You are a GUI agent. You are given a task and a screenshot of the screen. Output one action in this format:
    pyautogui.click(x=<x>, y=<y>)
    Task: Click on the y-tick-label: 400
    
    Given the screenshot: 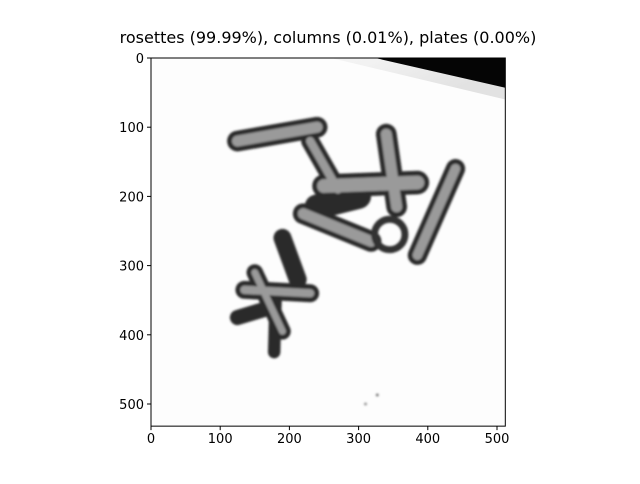 What is the action you would take?
    pyautogui.click(x=131, y=336)
    